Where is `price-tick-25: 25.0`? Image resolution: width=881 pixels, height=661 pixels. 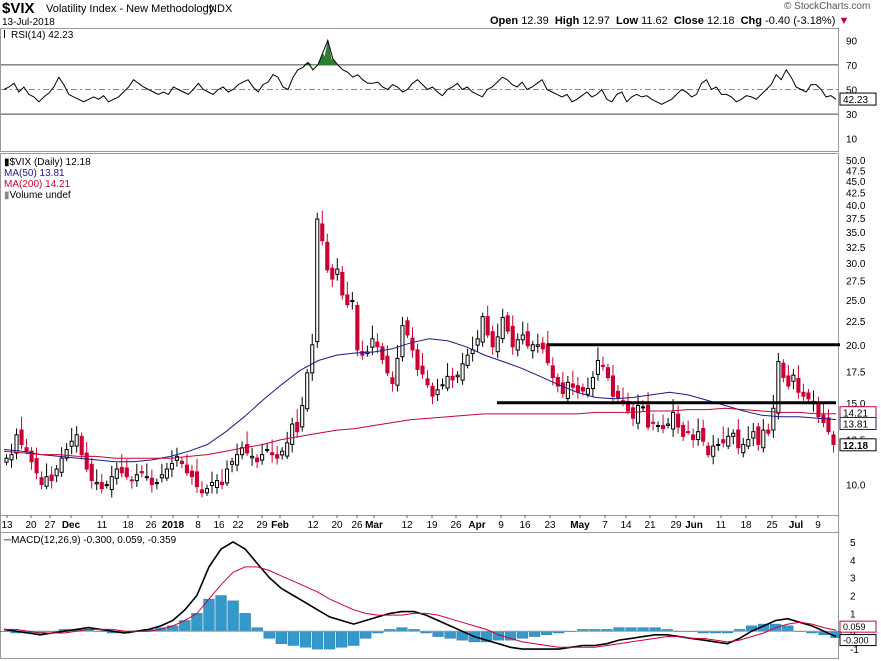 price-tick-25: 25.0 is located at coordinates (856, 301).